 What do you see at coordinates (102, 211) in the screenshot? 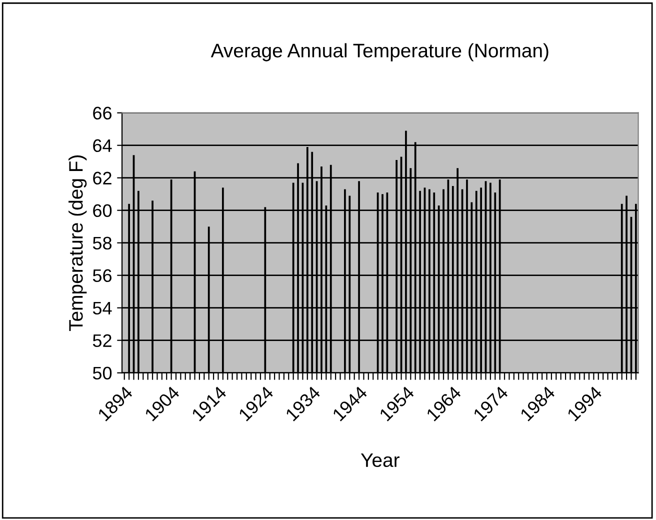
I see `y-tick-label: 60` at bounding box center [102, 211].